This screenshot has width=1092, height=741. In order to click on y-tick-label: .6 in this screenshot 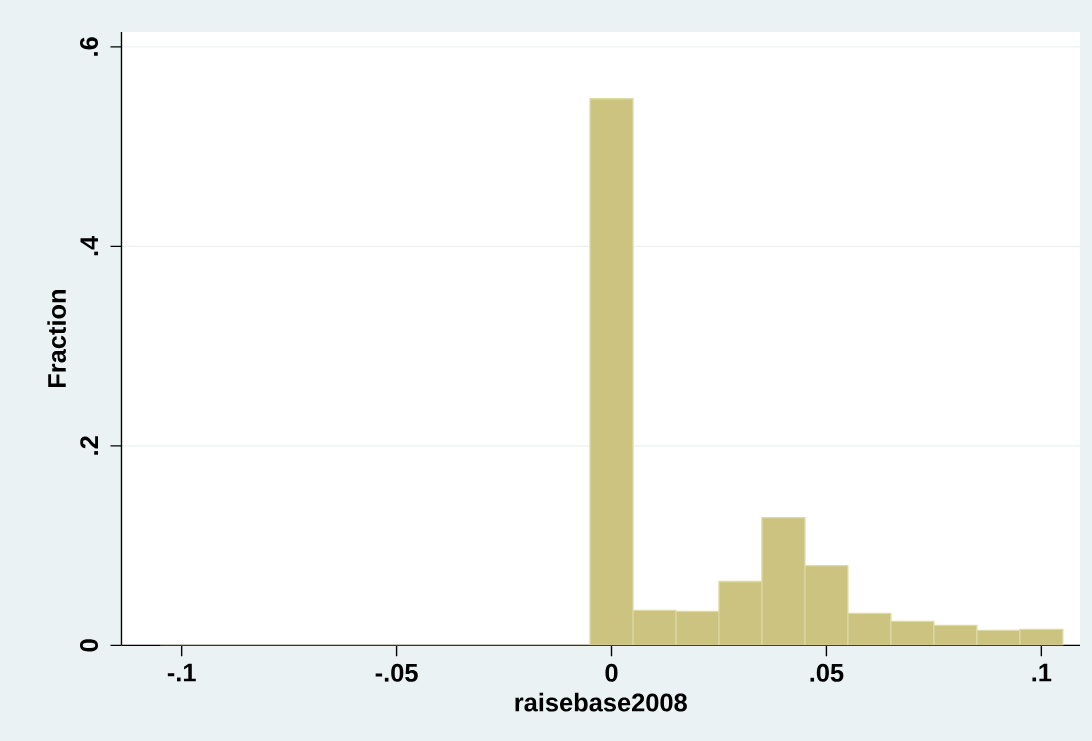, I will do `click(89, 46)`.